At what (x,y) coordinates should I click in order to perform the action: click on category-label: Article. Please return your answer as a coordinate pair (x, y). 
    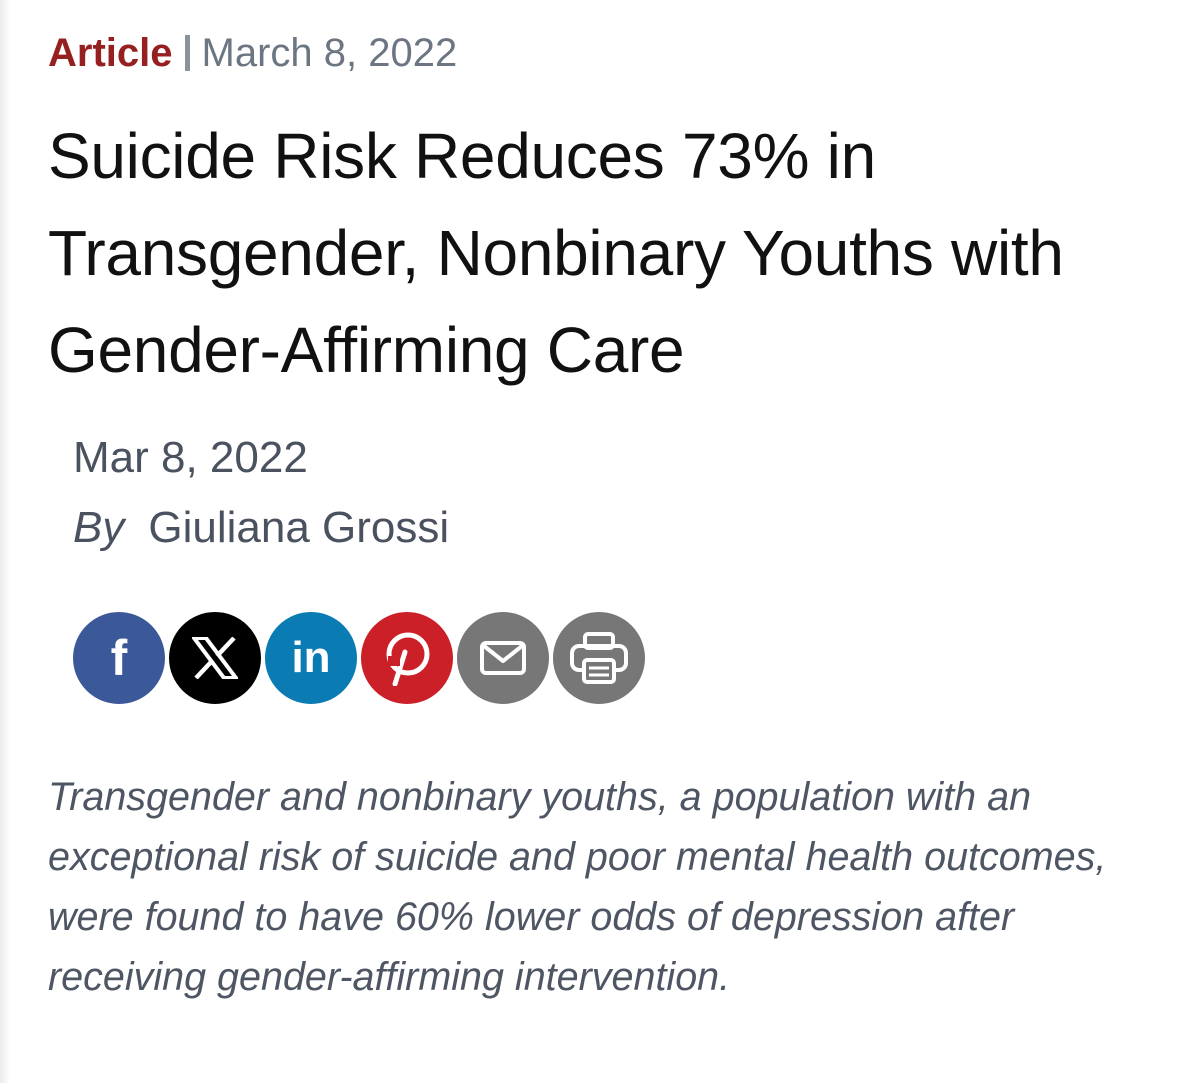
    Looking at the image, I should click on (110, 53).